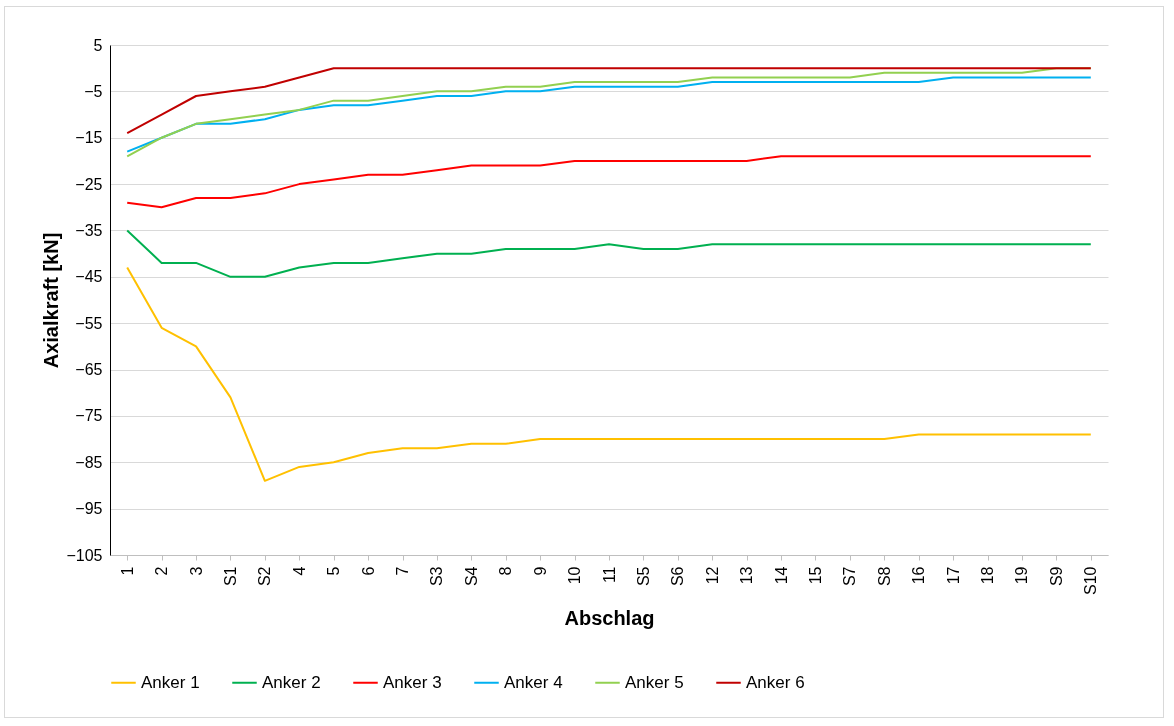 The image size is (1174, 726). What do you see at coordinates (51, 300) in the screenshot?
I see `y-axis-title: Axialkraft [kN]` at bounding box center [51, 300].